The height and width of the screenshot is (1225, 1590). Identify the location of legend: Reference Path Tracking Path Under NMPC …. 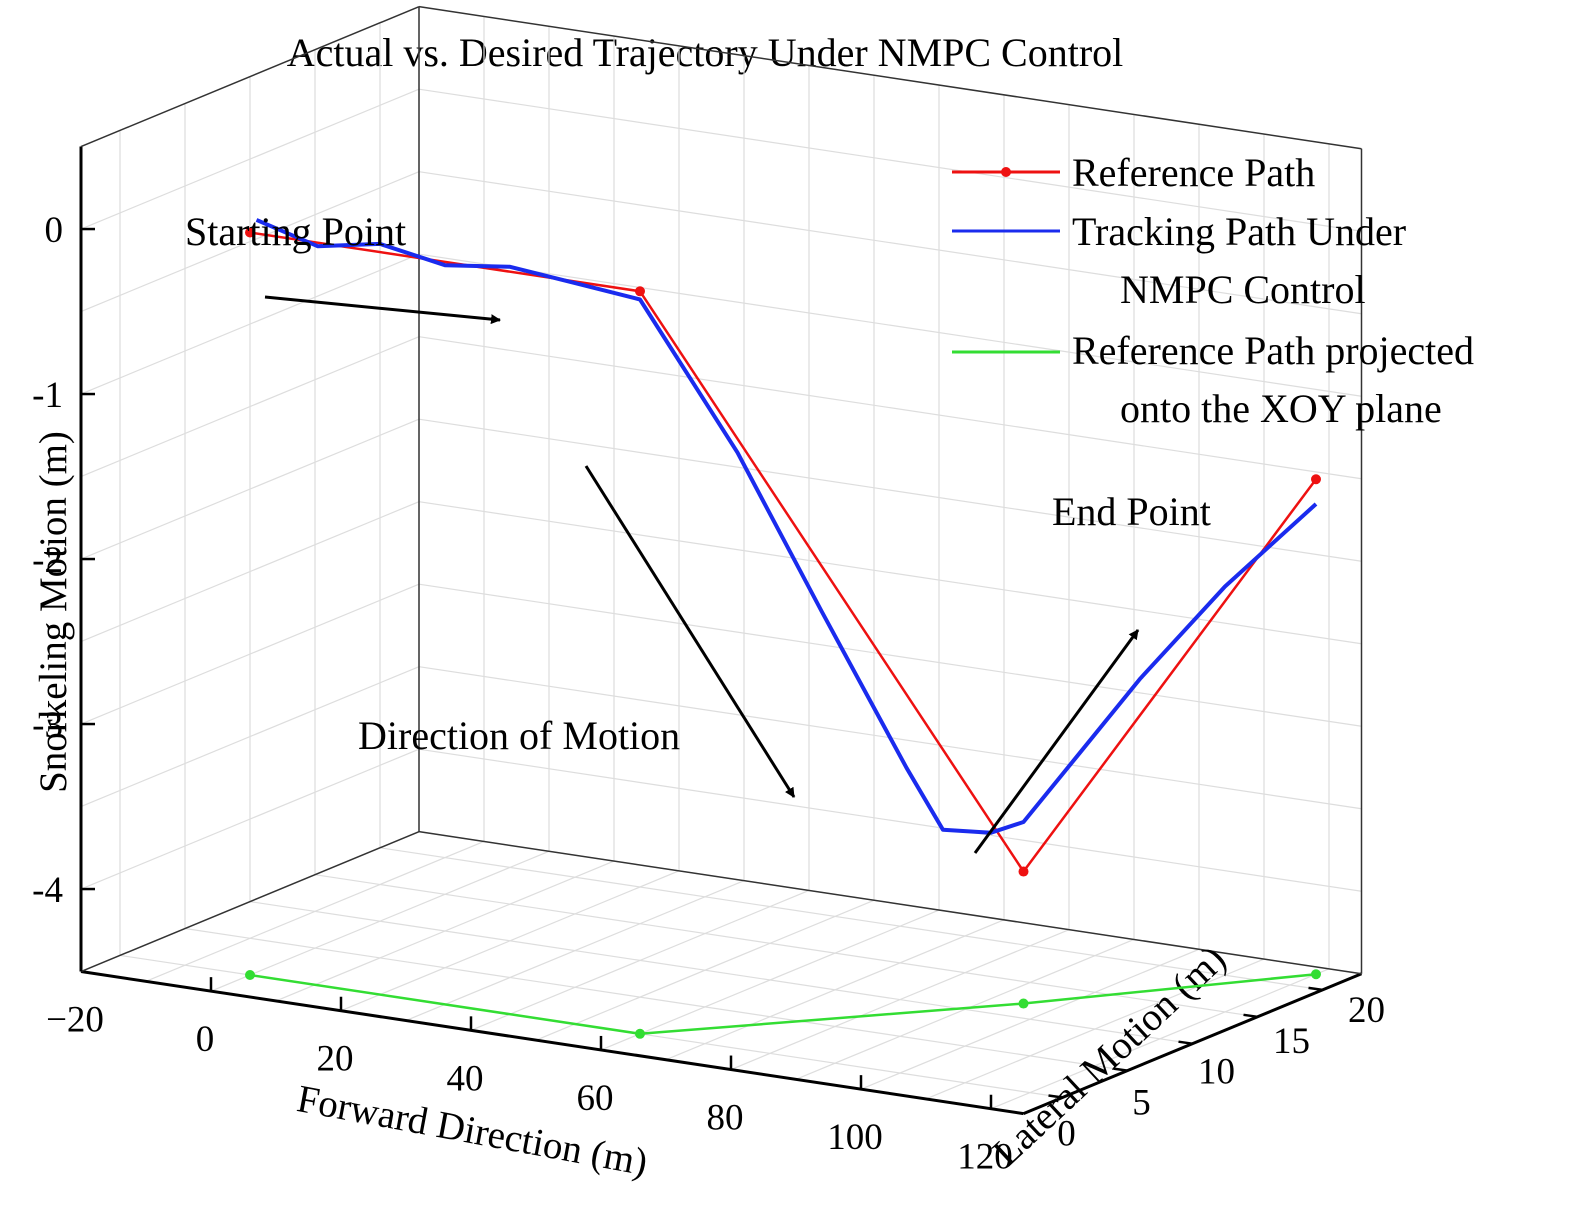
(1213, 290).